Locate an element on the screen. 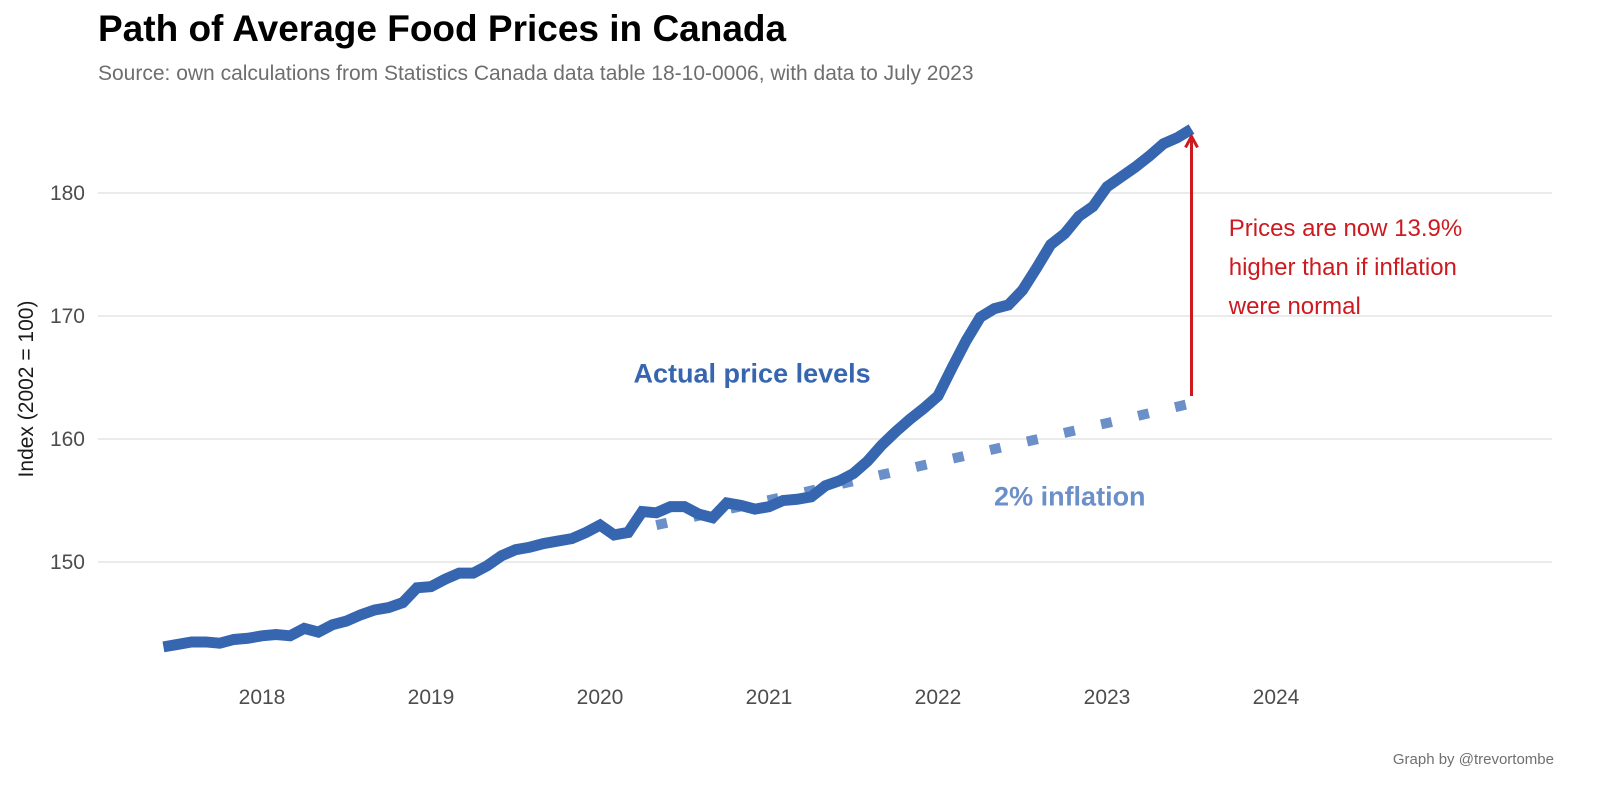 This screenshot has width=1600, height=800. x-tick-label: 2024 is located at coordinates (1276, 697).